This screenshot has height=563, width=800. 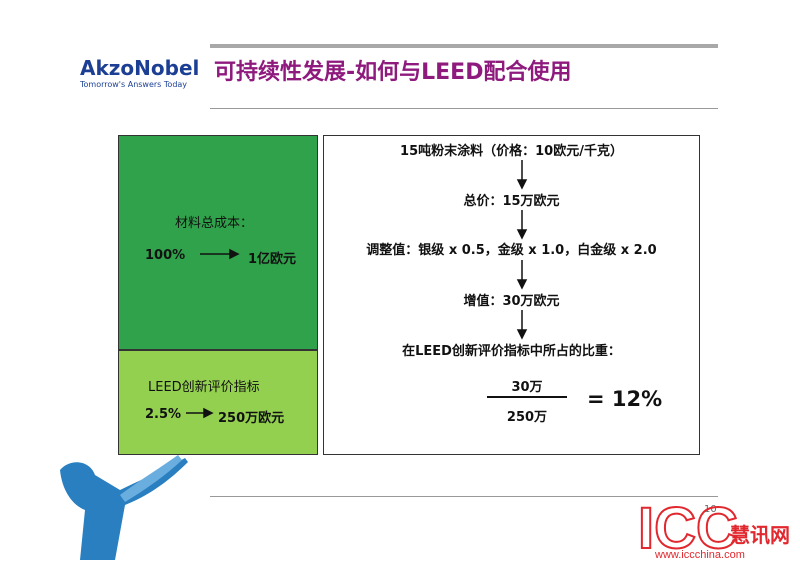 What do you see at coordinates (134, 84) in the screenshot?
I see `logo-tagline: Tomorrow's Answers Today` at bounding box center [134, 84].